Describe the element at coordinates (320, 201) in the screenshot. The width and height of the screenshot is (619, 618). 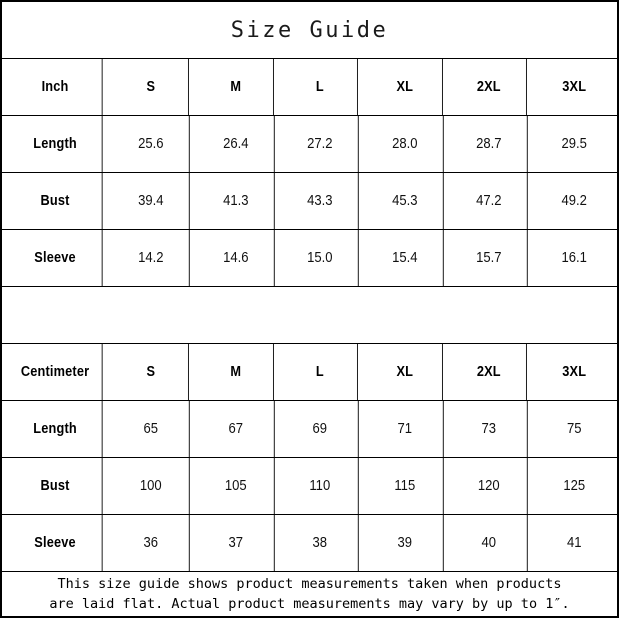
I see `inch-bust-l: 43.3` at that location.